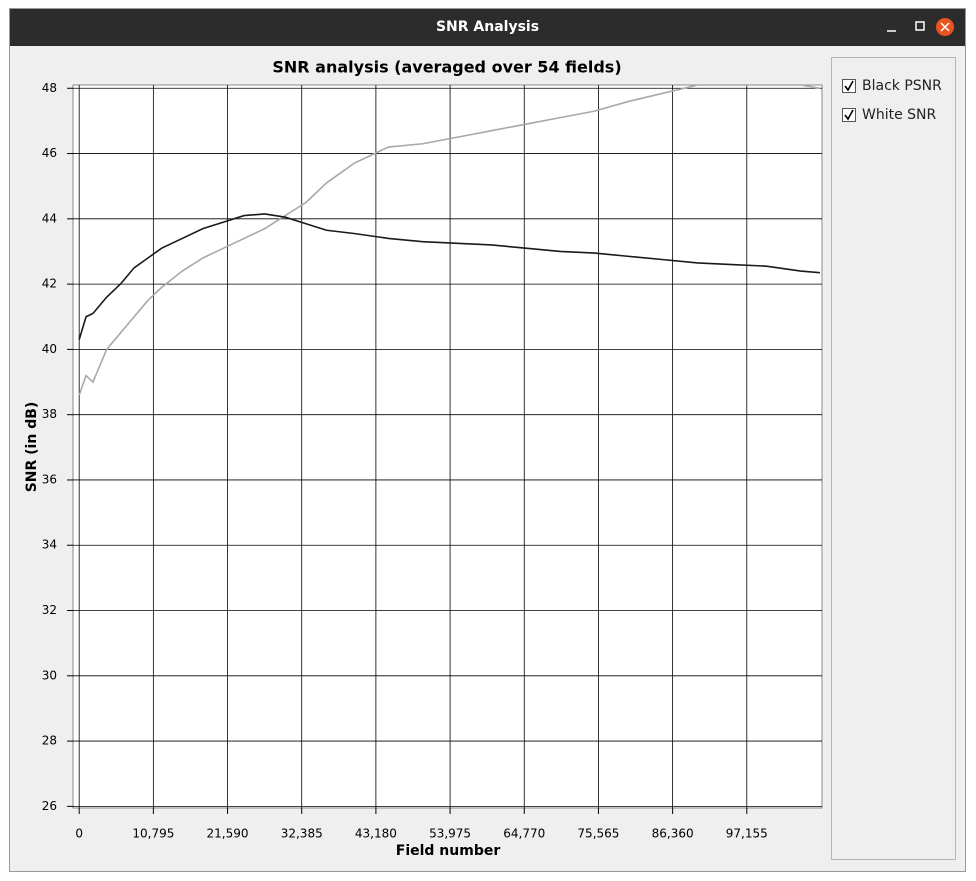 This screenshot has width=976, height=881. What do you see at coordinates (450, 834) in the screenshot?
I see `x-tick-label: 53,975` at bounding box center [450, 834].